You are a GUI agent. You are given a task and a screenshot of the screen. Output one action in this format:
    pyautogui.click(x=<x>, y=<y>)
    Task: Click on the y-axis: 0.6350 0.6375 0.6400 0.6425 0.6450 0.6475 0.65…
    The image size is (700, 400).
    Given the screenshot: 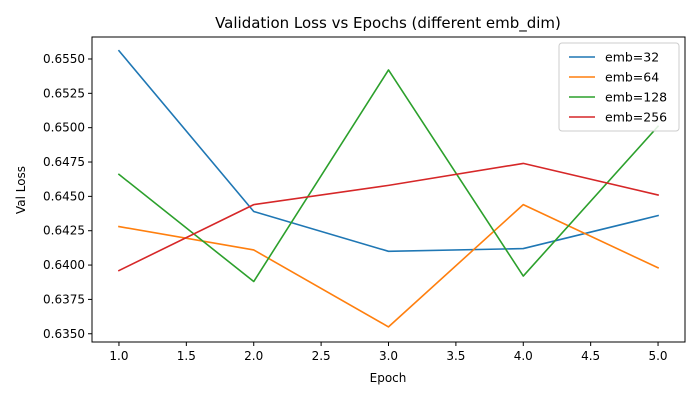 What is the action you would take?
    pyautogui.click(x=67, y=196)
    